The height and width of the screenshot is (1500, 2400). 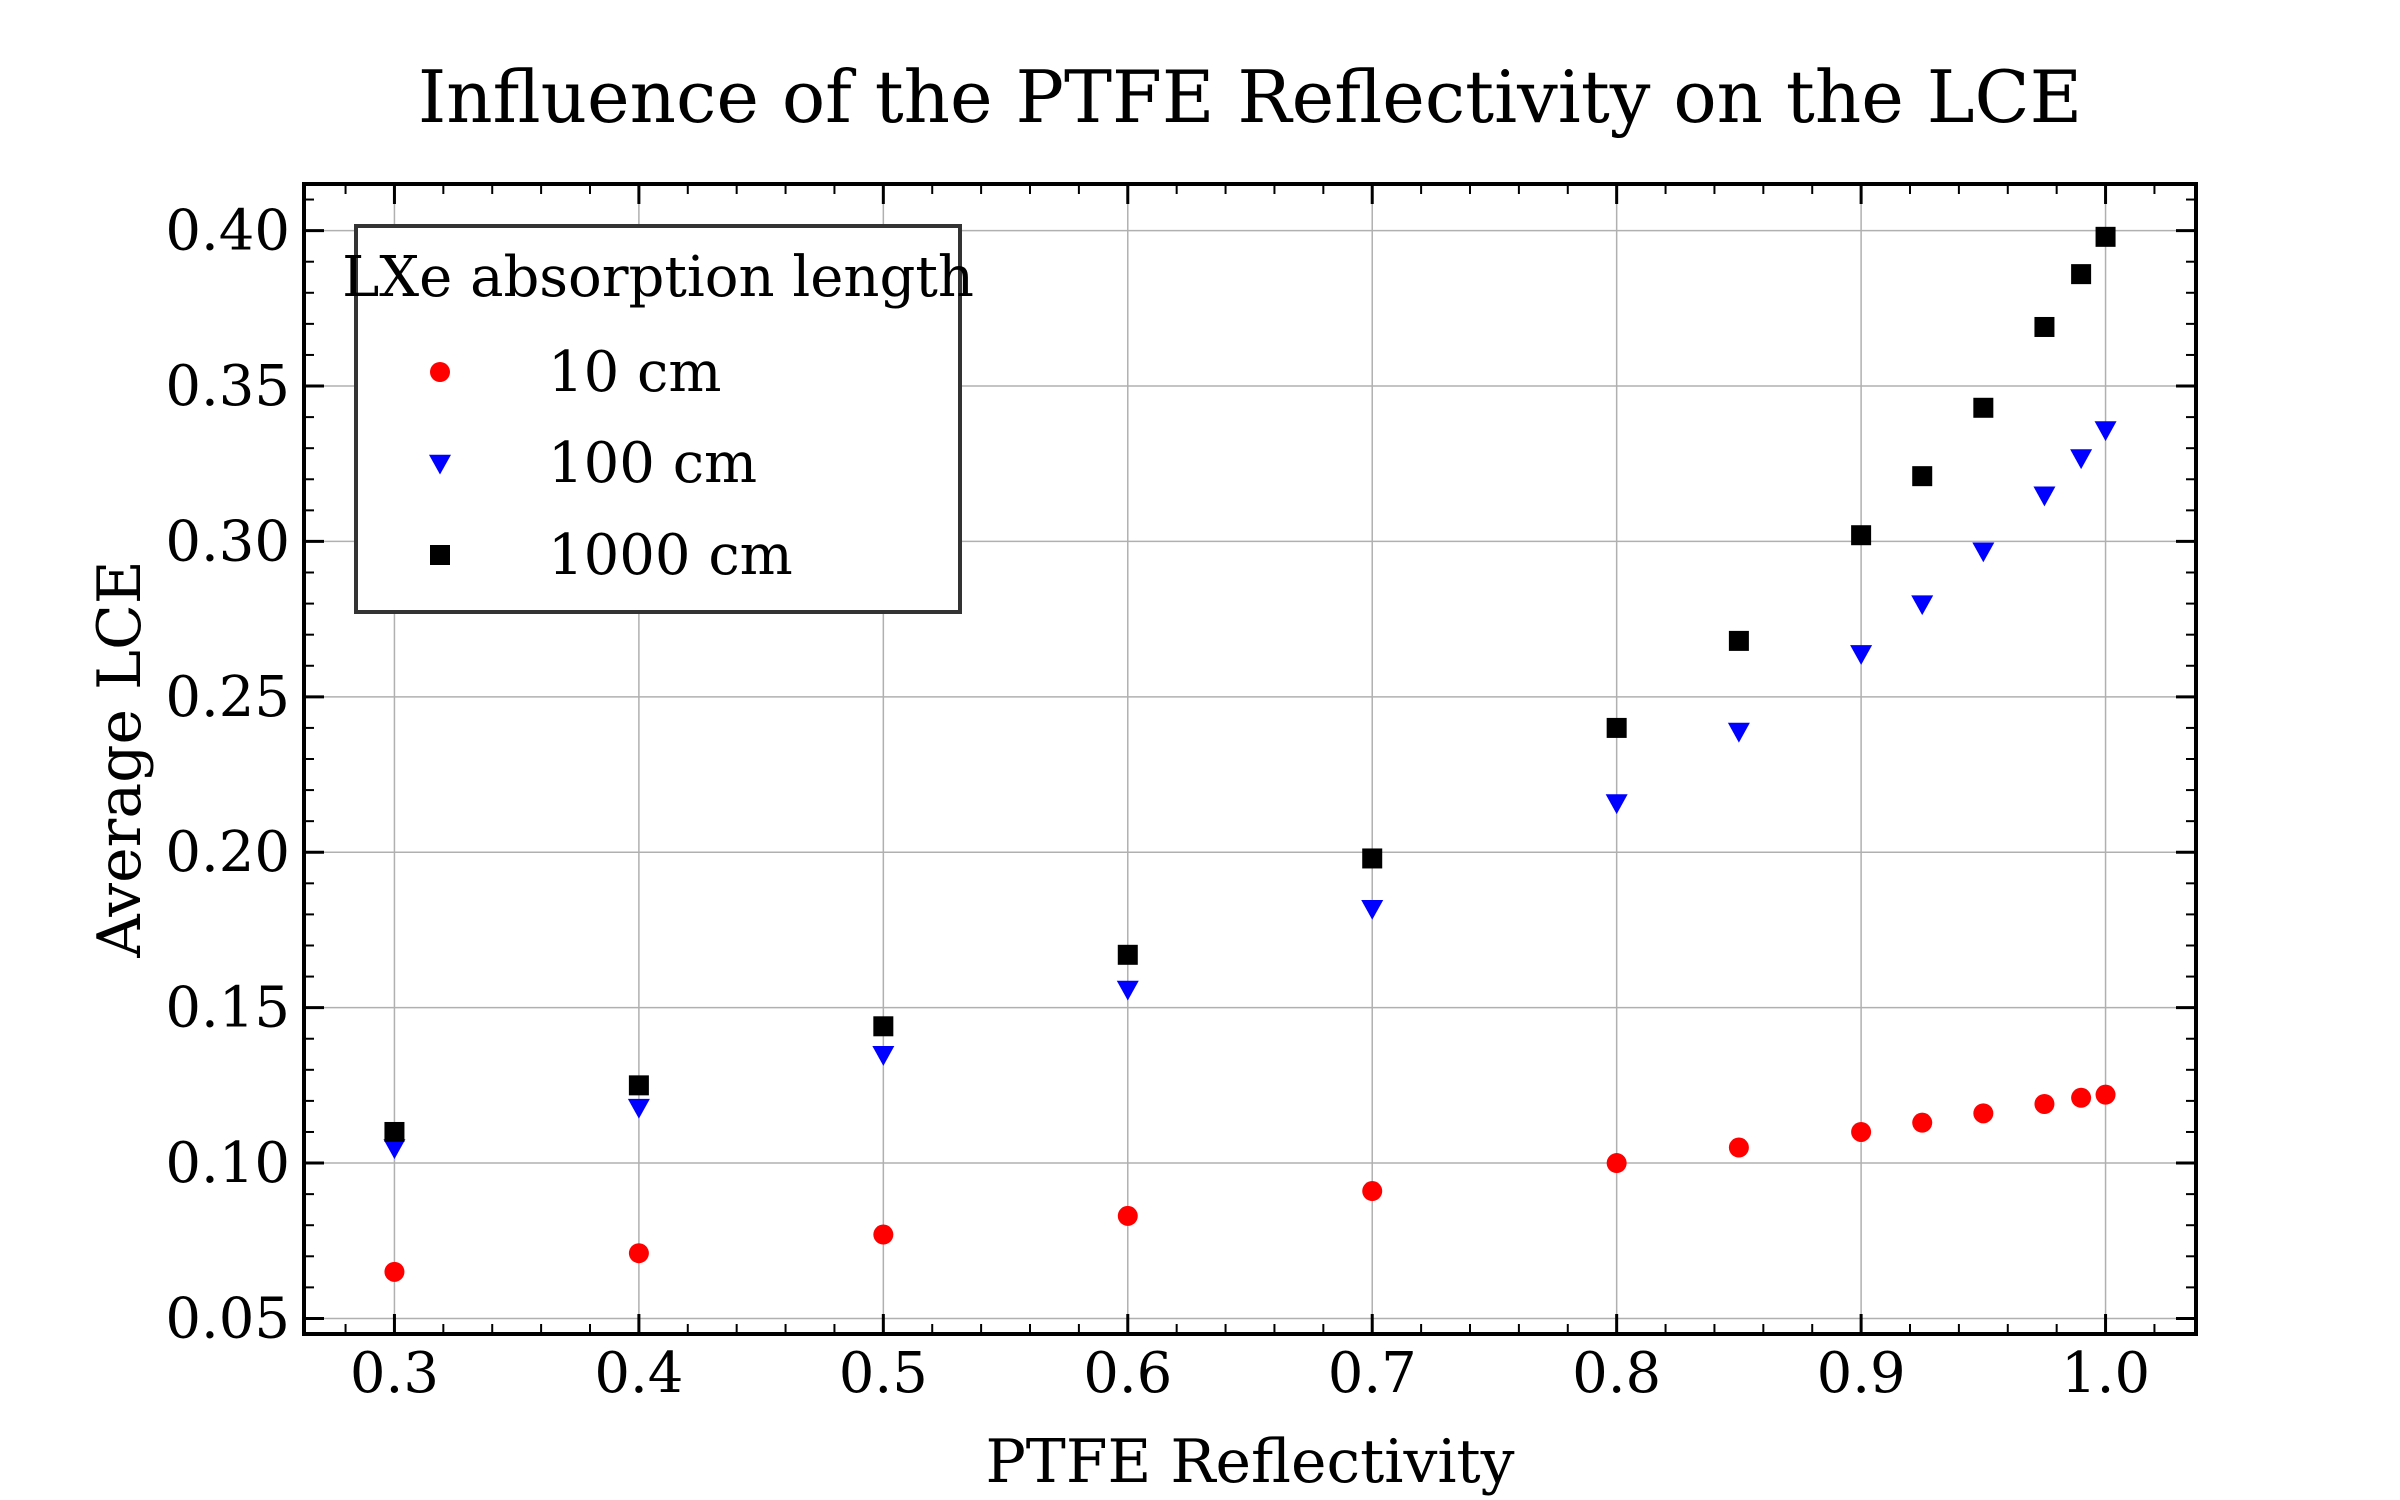 What do you see at coordinates (638, 1373) in the screenshot?
I see `x-tick-label: 0.4` at bounding box center [638, 1373].